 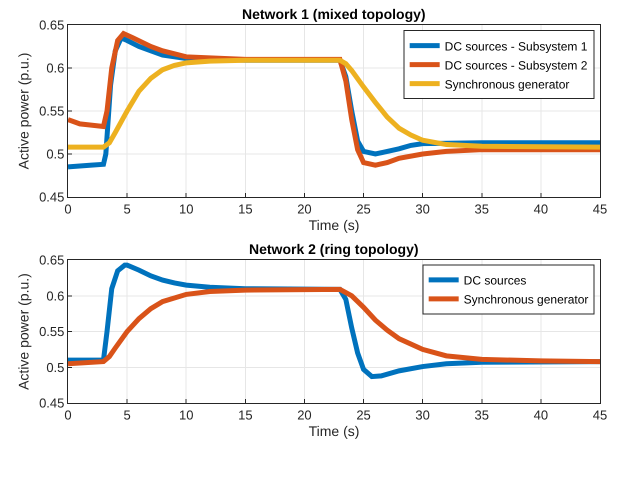 What do you see at coordinates (334, 249) in the screenshot?
I see `chart-title: Network 2 (ring topology)` at bounding box center [334, 249].